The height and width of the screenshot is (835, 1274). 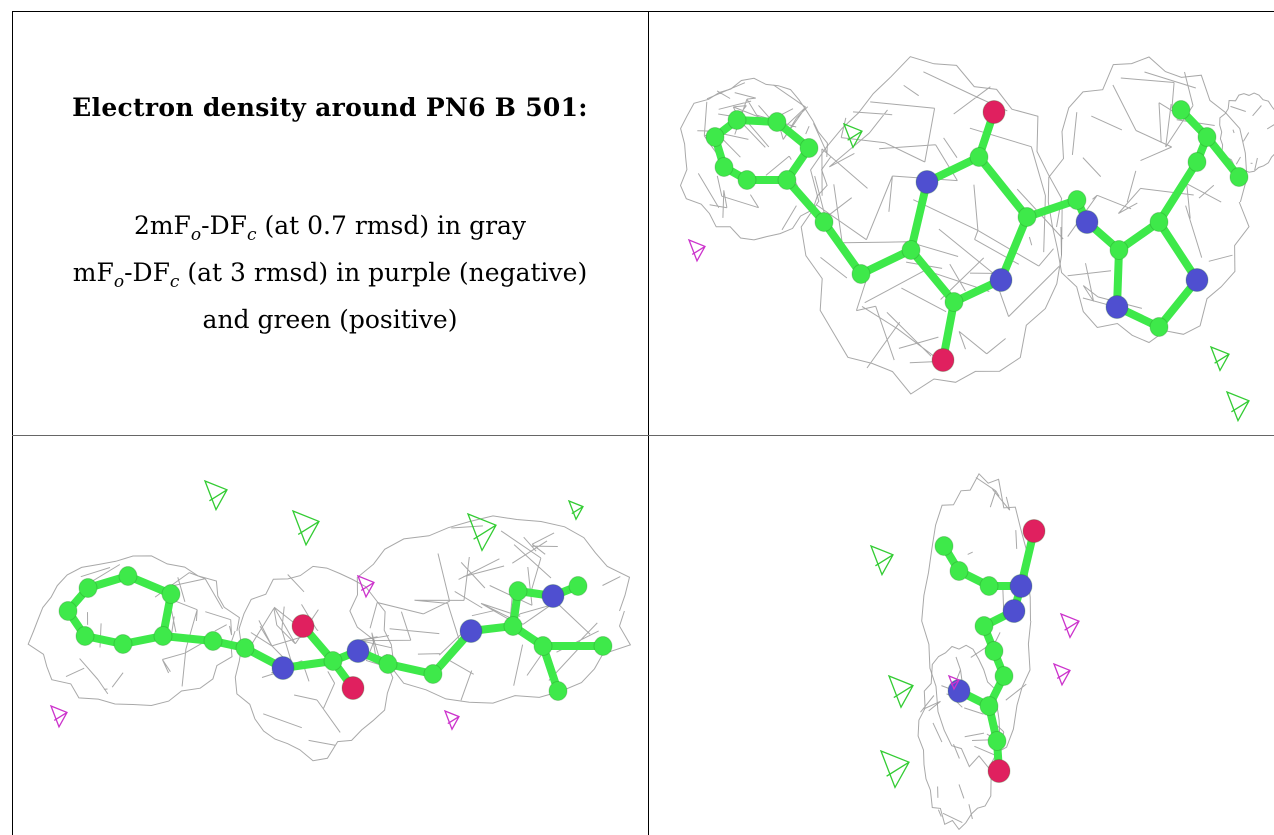 I want to click on top-border, so click(x=643, y=11).